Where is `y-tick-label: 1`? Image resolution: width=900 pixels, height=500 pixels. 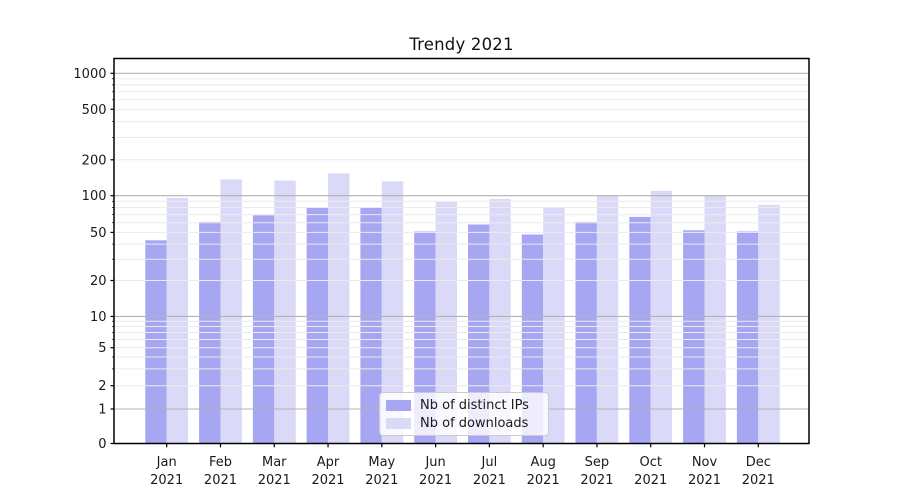
y-tick-label: 1 is located at coordinates (102, 410).